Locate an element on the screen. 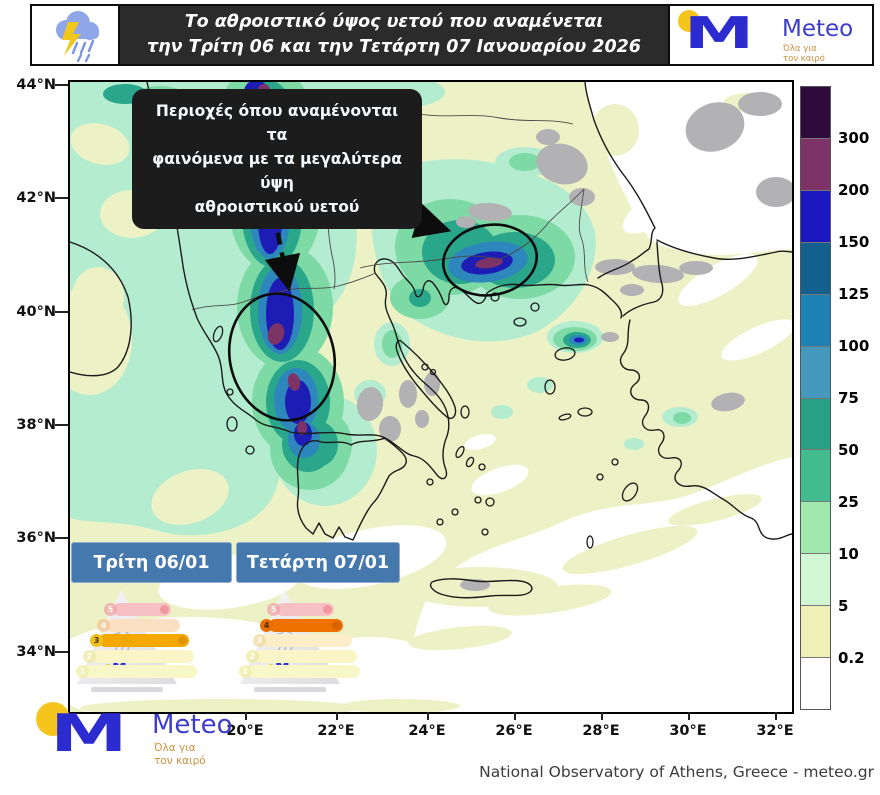 This screenshot has width=880, height=795. colorbar-tick-02: 0.2 is located at coordinates (851, 658).